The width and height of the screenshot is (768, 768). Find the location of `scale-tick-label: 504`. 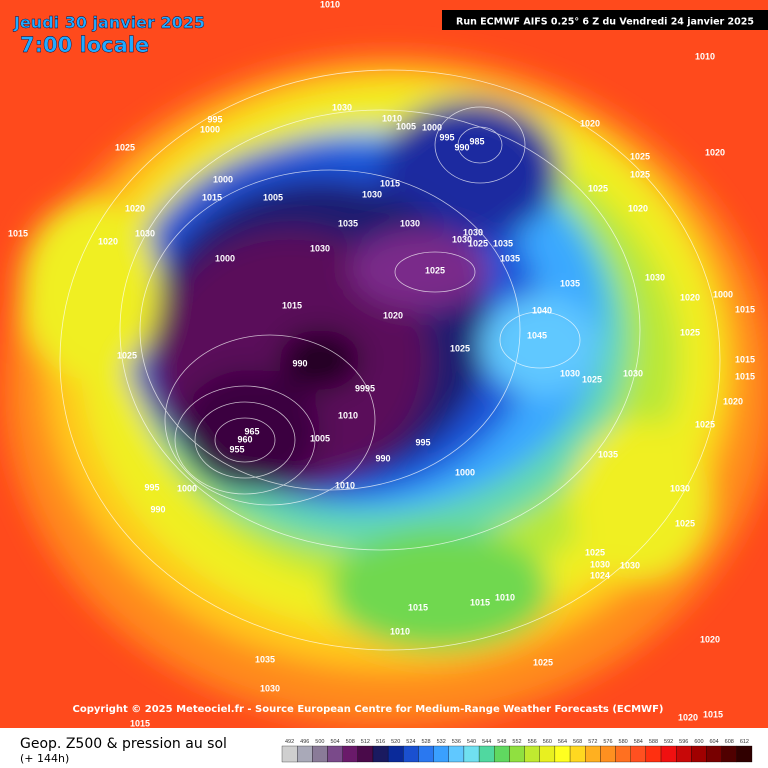

scale-tick-label: 504 is located at coordinates (334, 742).